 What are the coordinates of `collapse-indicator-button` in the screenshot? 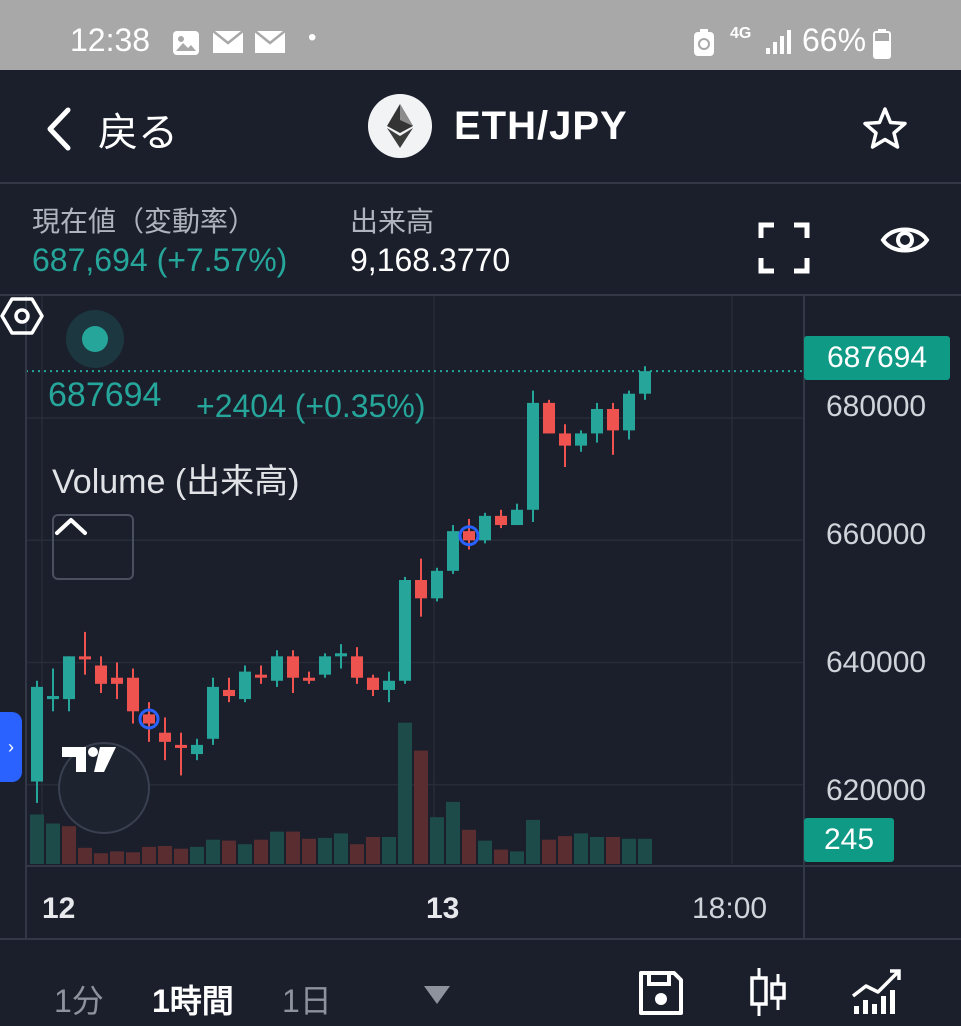 It's located at (93, 547).